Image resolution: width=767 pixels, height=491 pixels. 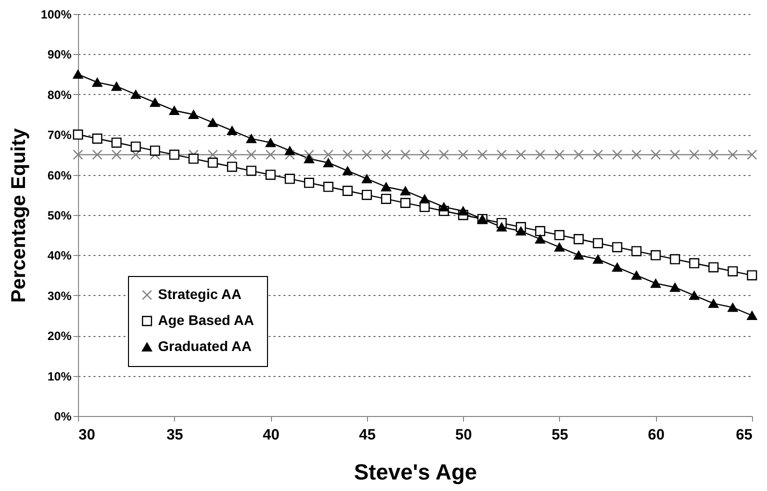 What do you see at coordinates (416, 472) in the screenshot?
I see `x-axis-title: Steve's Age` at bounding box center [416, 472].